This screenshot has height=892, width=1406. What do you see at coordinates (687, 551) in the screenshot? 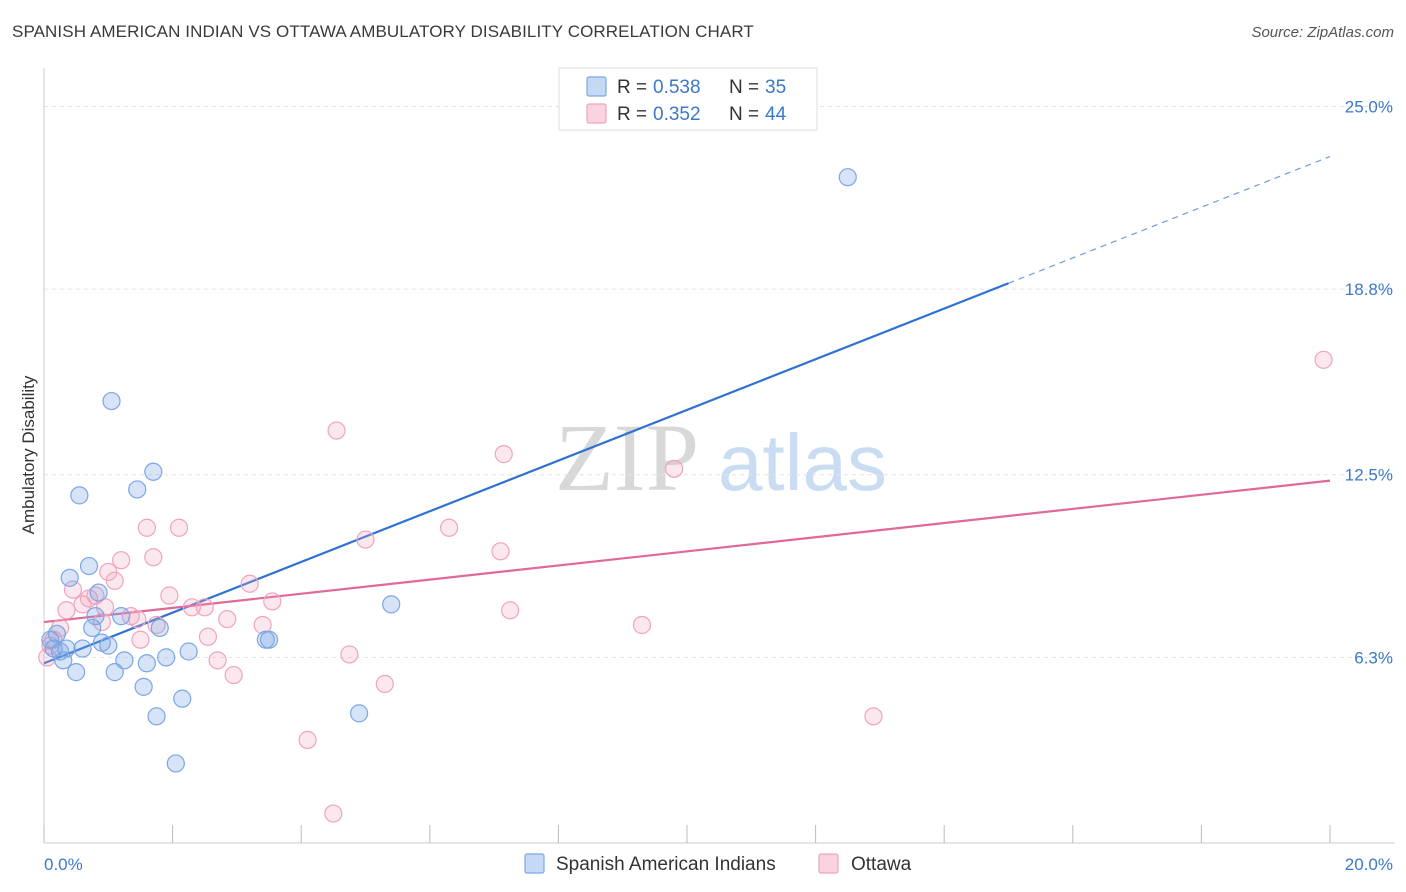
I see `trendline-ottawa` at bounding box center [687, 551].